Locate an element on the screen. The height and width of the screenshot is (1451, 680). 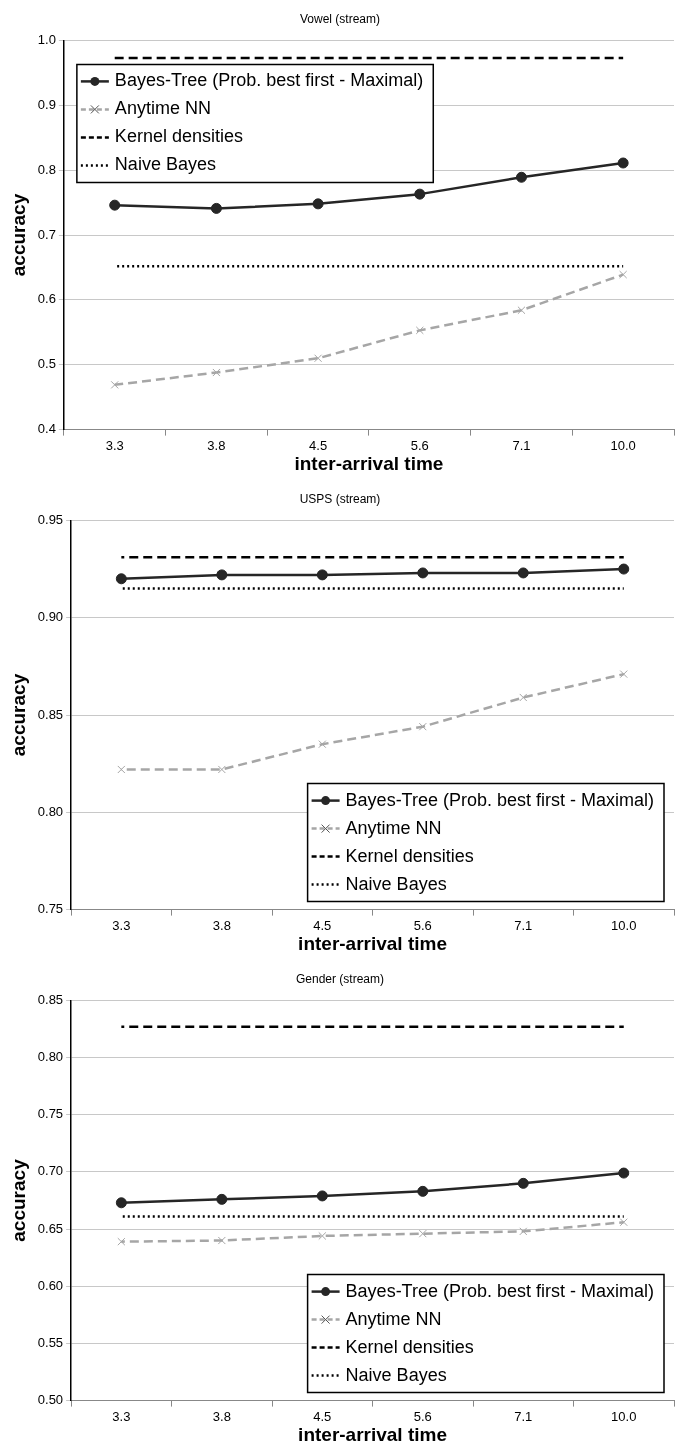
y-tick-label: 0.60 is located at coordinates (50, 1285).